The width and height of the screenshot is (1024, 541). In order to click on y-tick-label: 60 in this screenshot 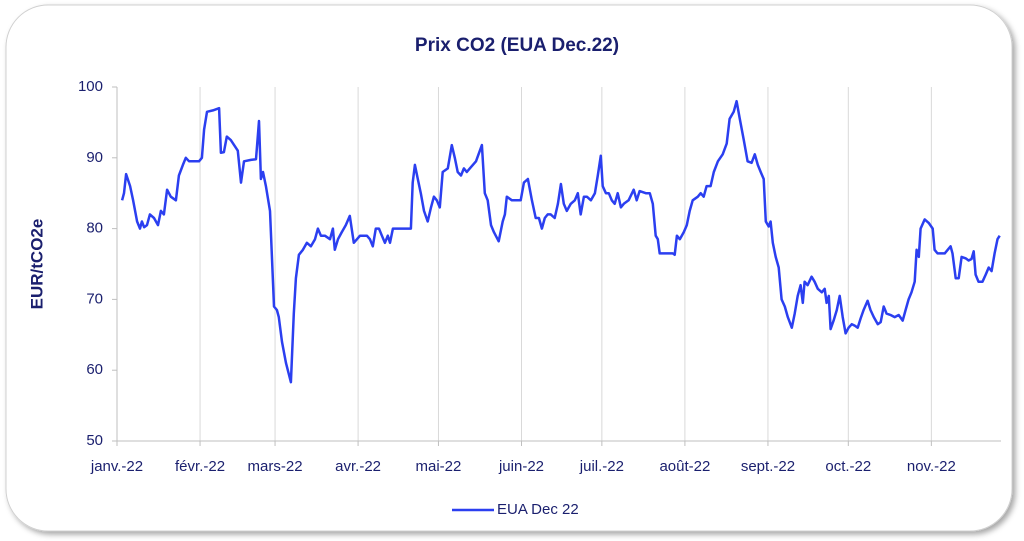, I will do `click(94, 369)`.